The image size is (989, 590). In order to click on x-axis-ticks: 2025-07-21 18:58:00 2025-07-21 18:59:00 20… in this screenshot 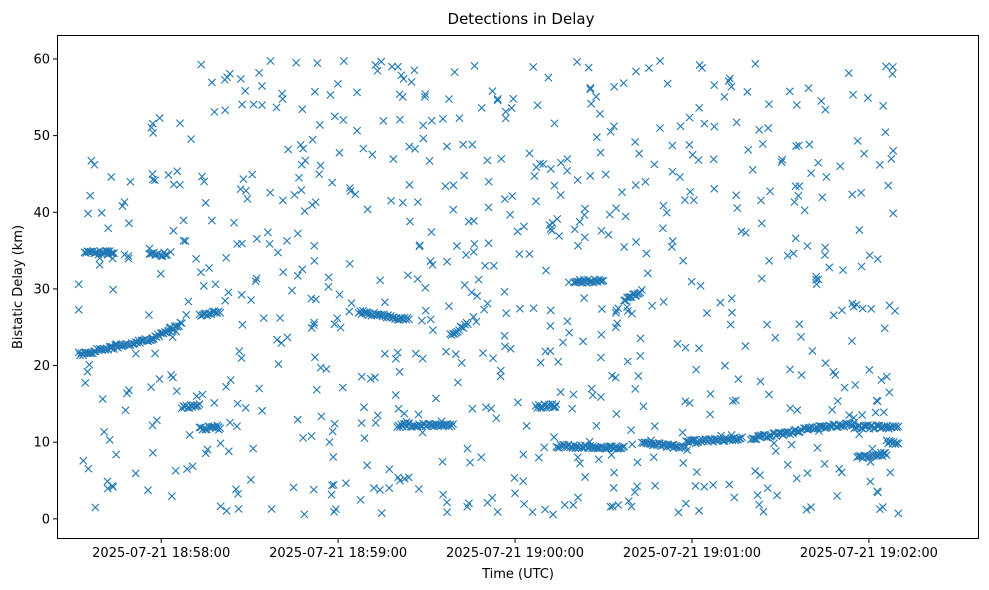, I will do `click(515, 549)`.